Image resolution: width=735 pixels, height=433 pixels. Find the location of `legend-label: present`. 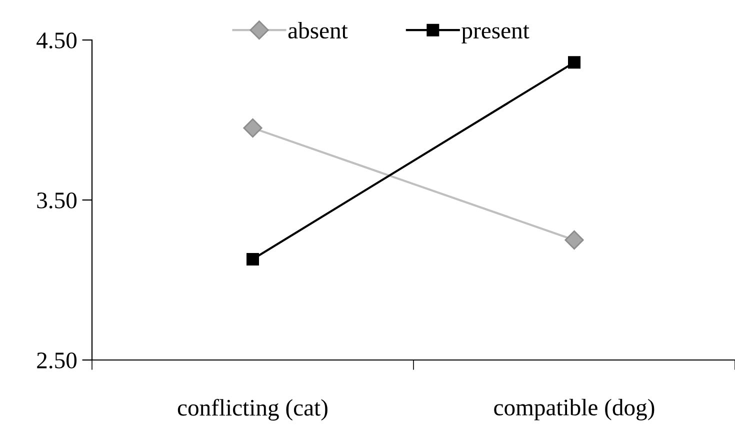

legend-label: present is located at coordinates (496, 34).